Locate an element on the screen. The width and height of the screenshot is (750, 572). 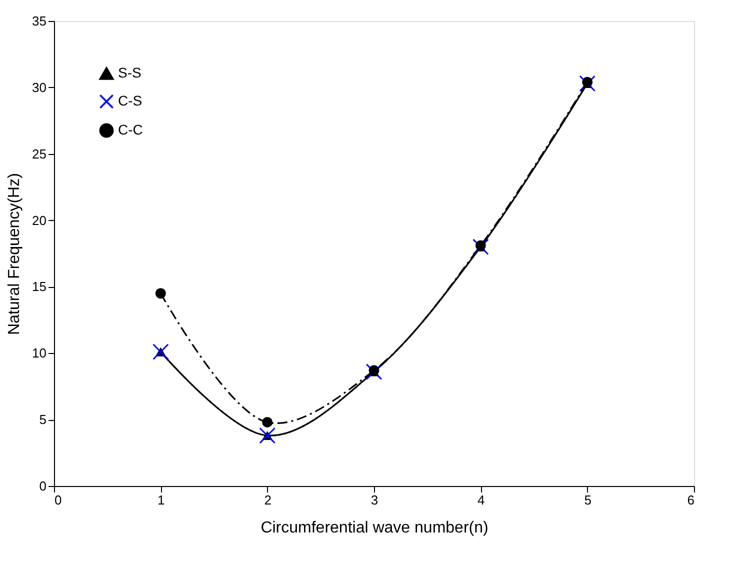
x-tick-label: 0 is located at coordinates (58, 500).